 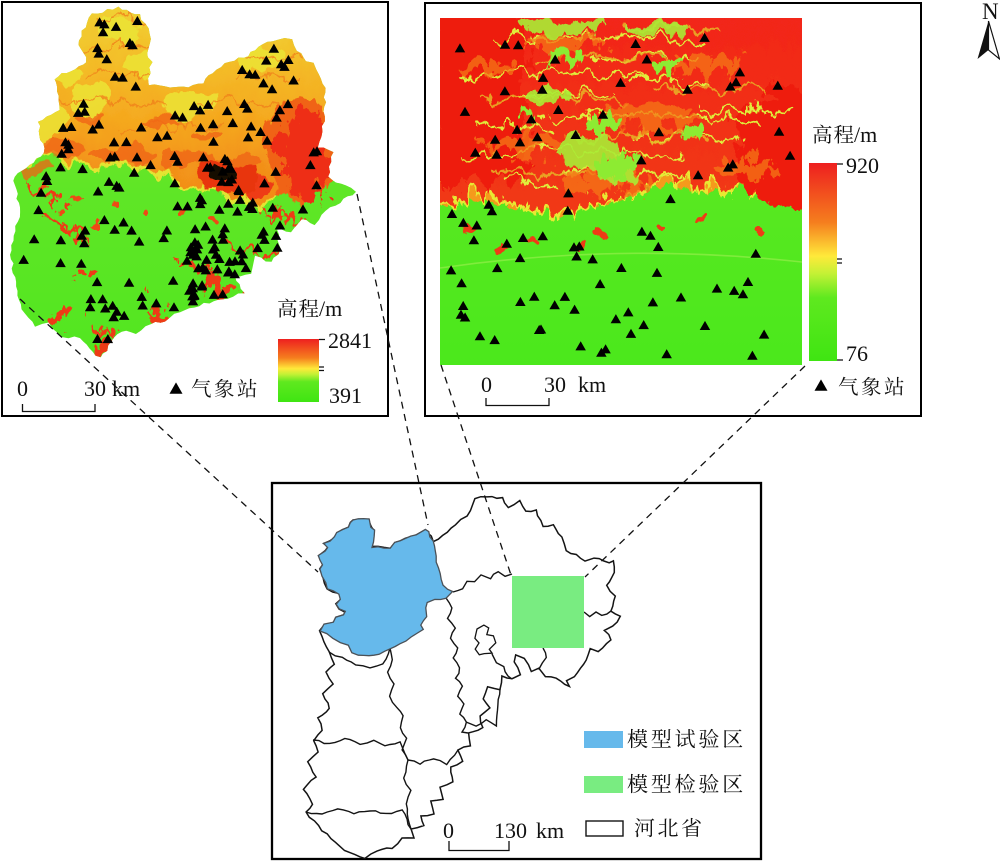 What do you see at coordinates (345, 395) in the screenshot?
I see `svg-text: 391` at bounding box center [345, 395].